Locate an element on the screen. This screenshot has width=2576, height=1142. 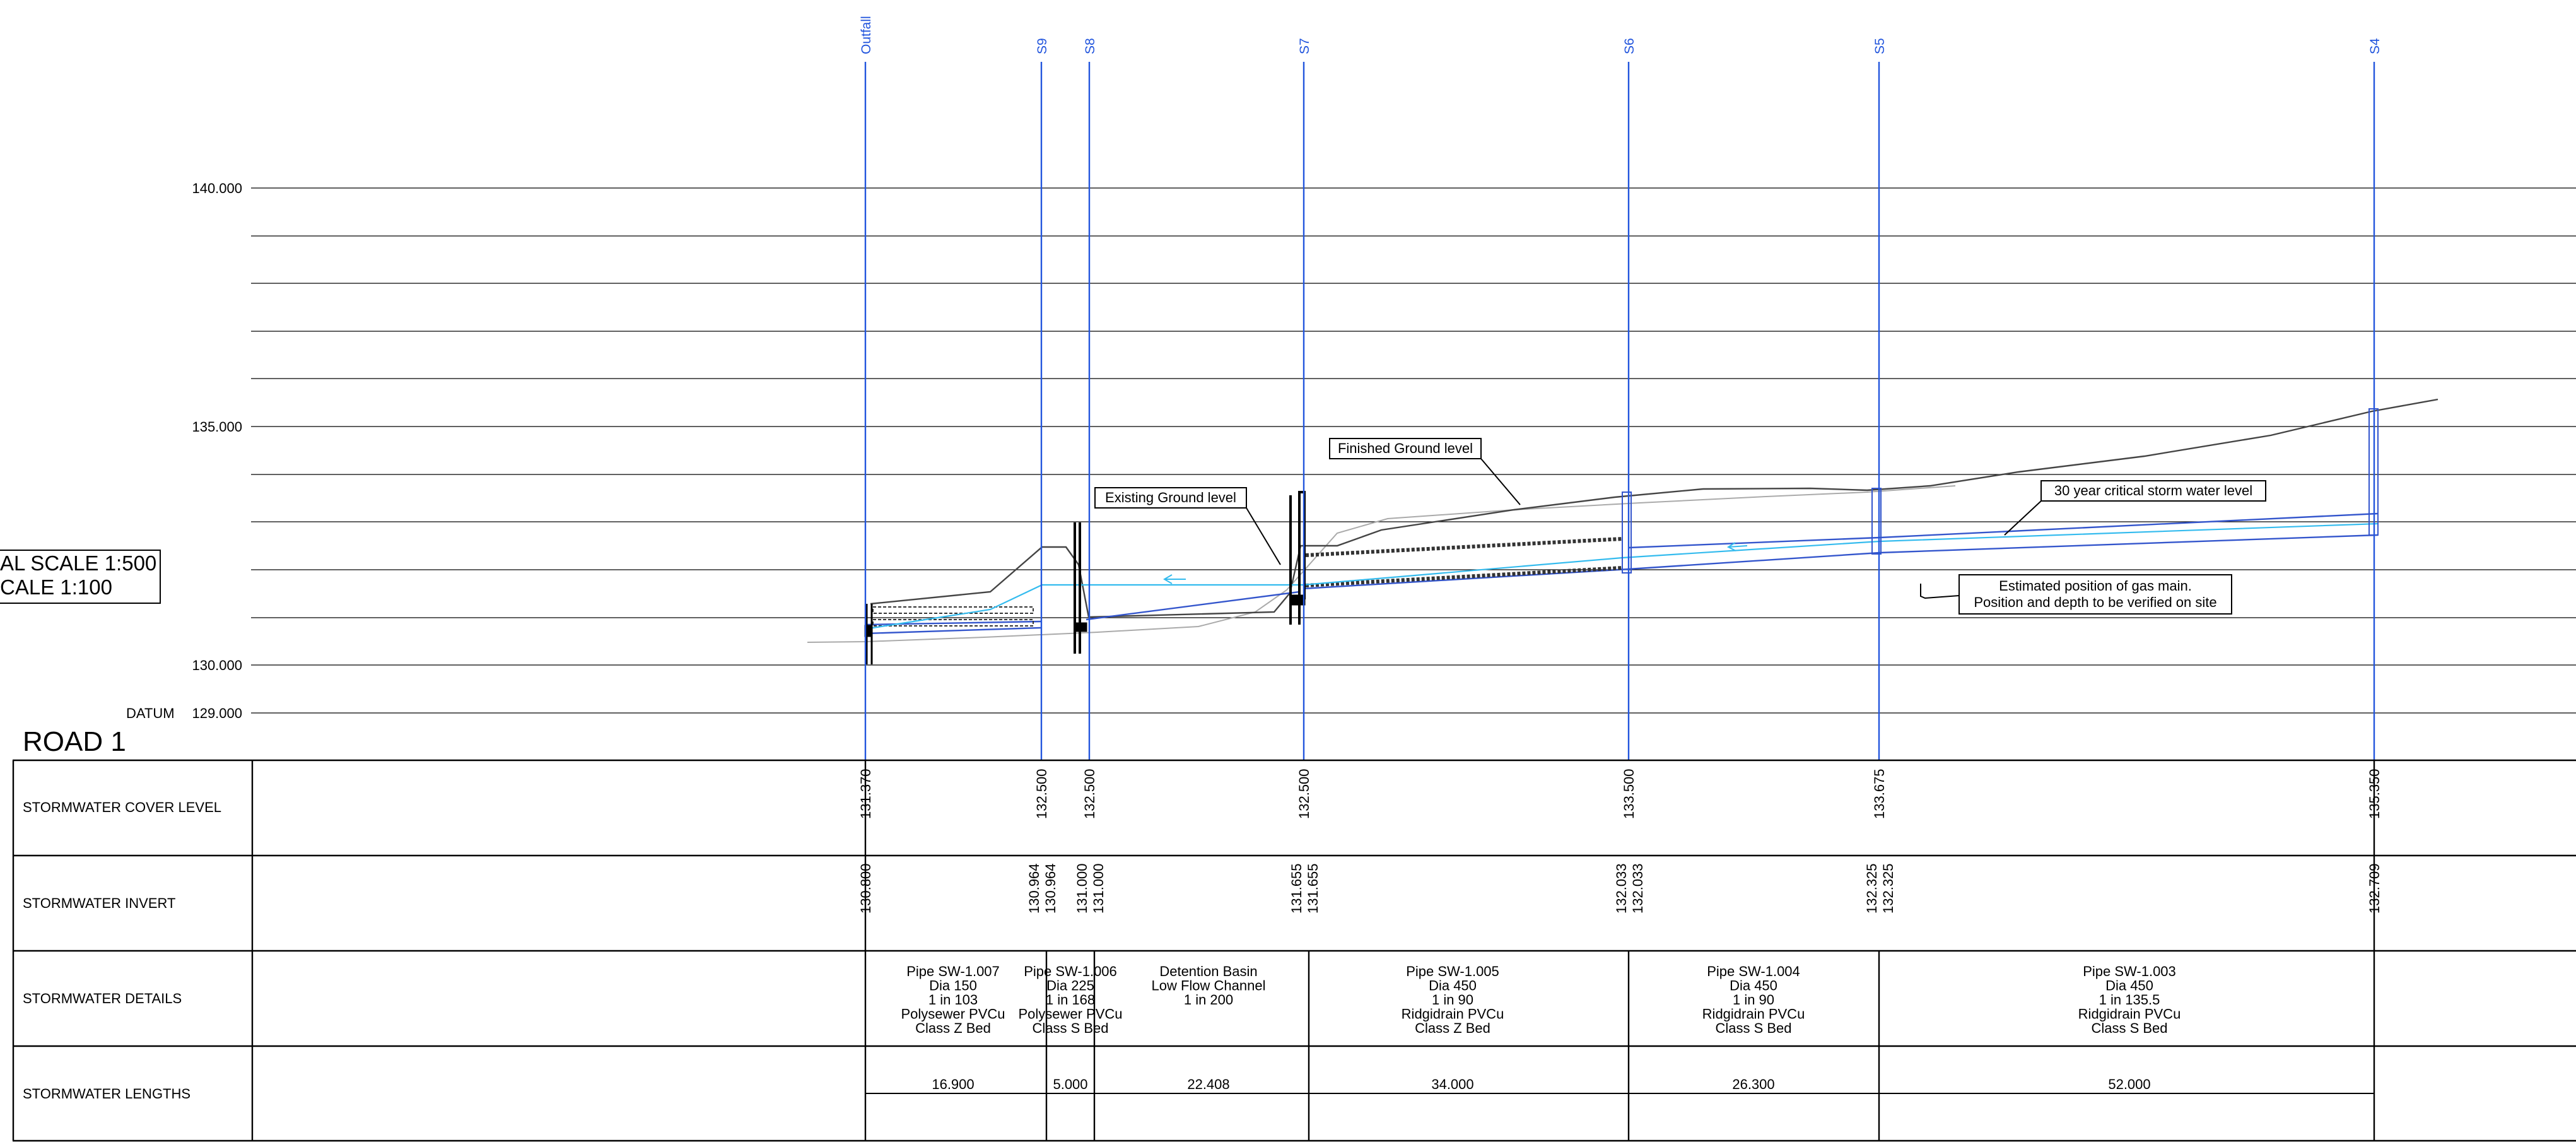
pipe-length: 26.300 is located at coordinates (1753, 1084).